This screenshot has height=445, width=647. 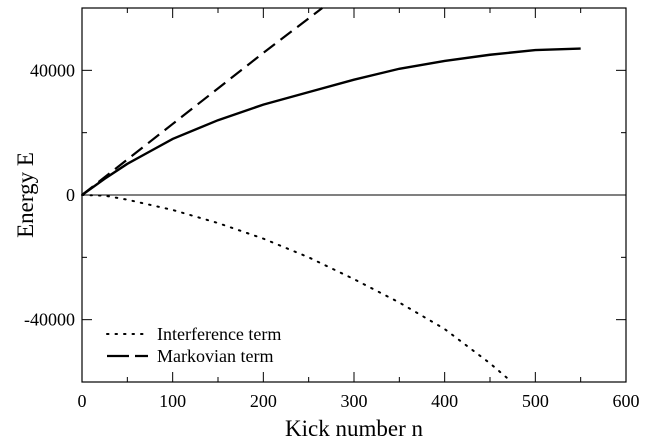 What do you see at coordinates (49, 320) in the screenshot?
I see `y-tick-label: -40000` at bounding box center [49, 320].